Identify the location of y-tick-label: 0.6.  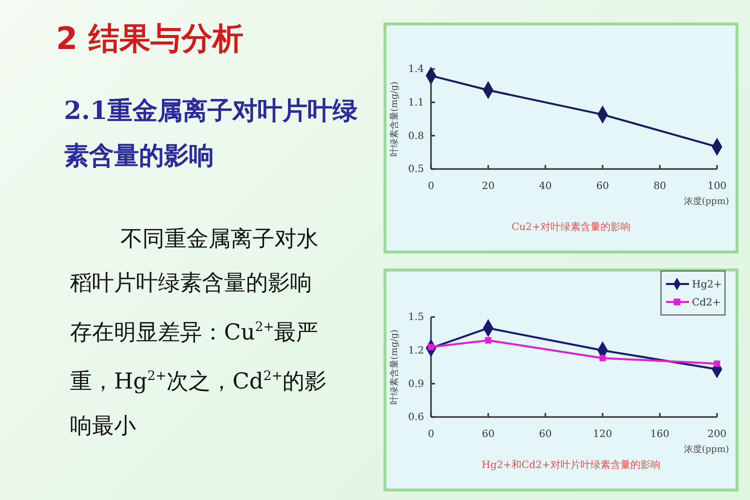
(416, 418).